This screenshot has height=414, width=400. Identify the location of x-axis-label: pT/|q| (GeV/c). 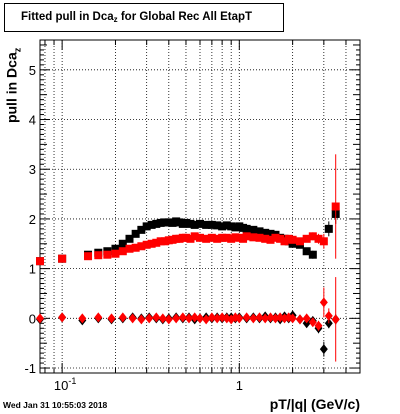
(314, 404).